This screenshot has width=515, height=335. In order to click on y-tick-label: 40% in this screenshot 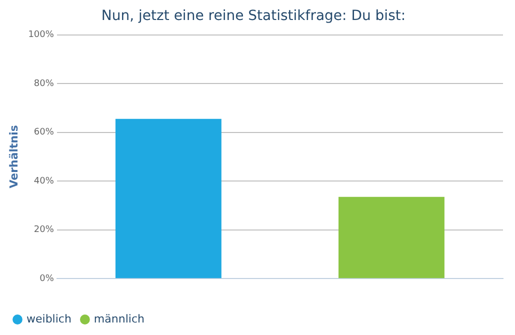, I will do `click(44, 181)`.